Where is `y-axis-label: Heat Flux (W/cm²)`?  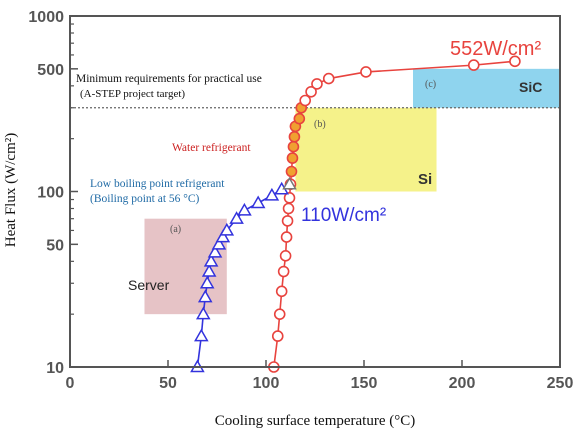
y-axis-label: Heat Flux (W/cm²) is located at coordinates (11, 190).